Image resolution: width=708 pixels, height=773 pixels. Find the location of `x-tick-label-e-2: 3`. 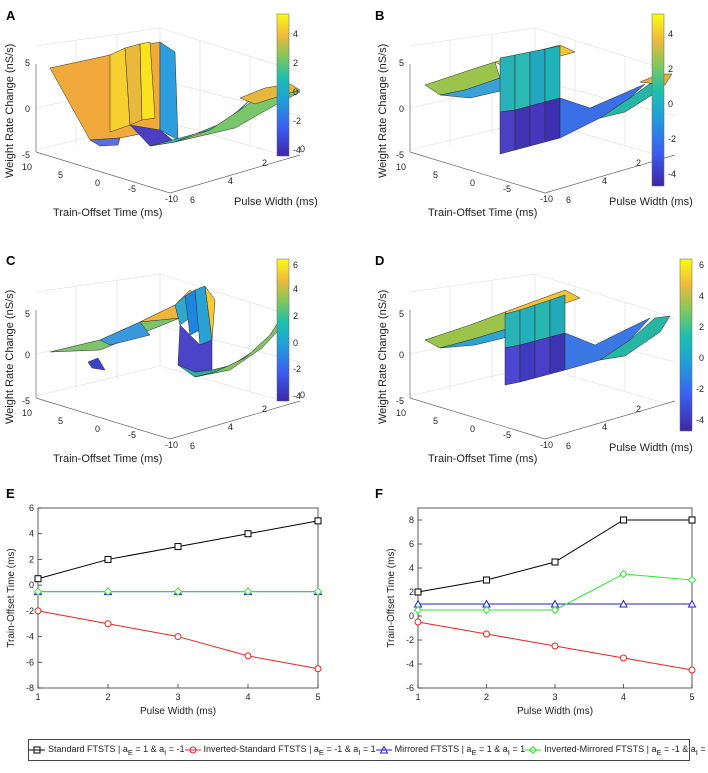

x-tick-label-e-2: 3 is located at coordinates (177, 697).